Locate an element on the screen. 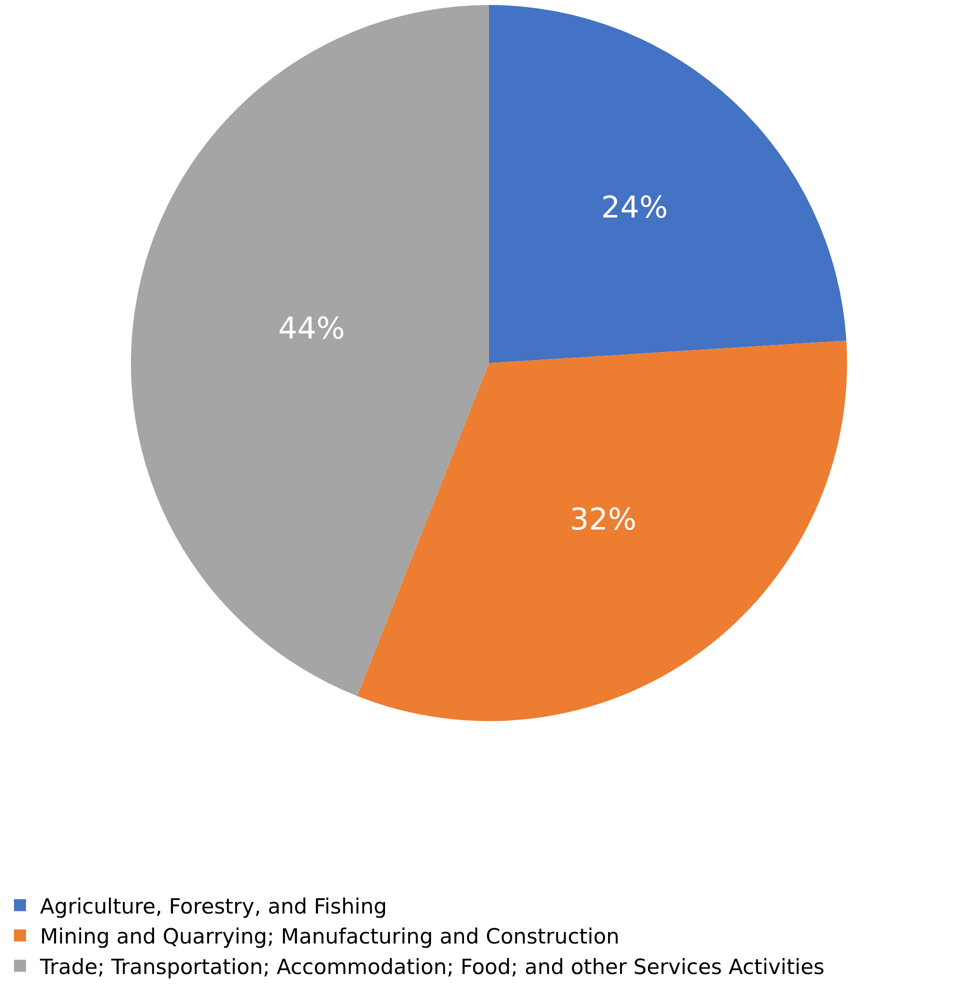  data-label: 32% is located at coordinates (603, 520).